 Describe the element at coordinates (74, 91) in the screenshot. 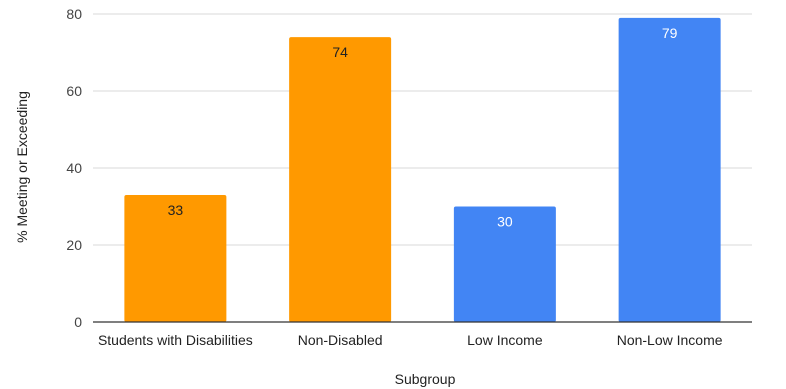

I see `y-tick-label: 60` at that location.